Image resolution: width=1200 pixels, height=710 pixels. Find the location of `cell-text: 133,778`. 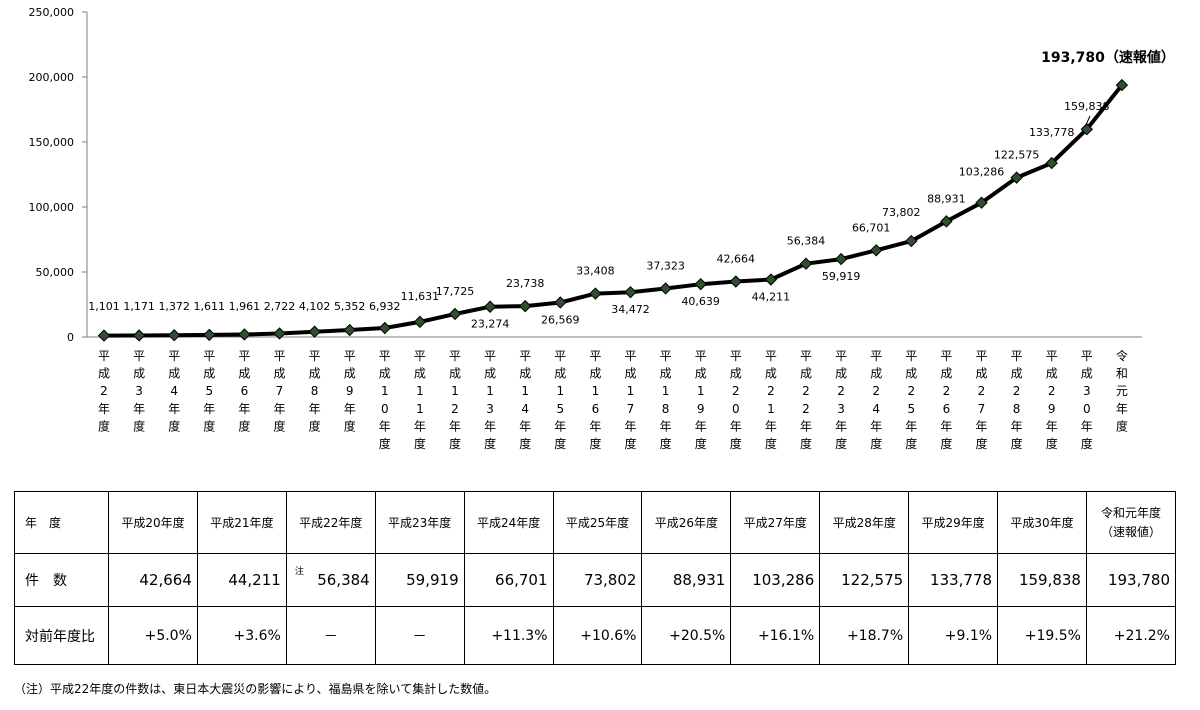

cell-text: 133,778 is located at coordinates (961, 580).